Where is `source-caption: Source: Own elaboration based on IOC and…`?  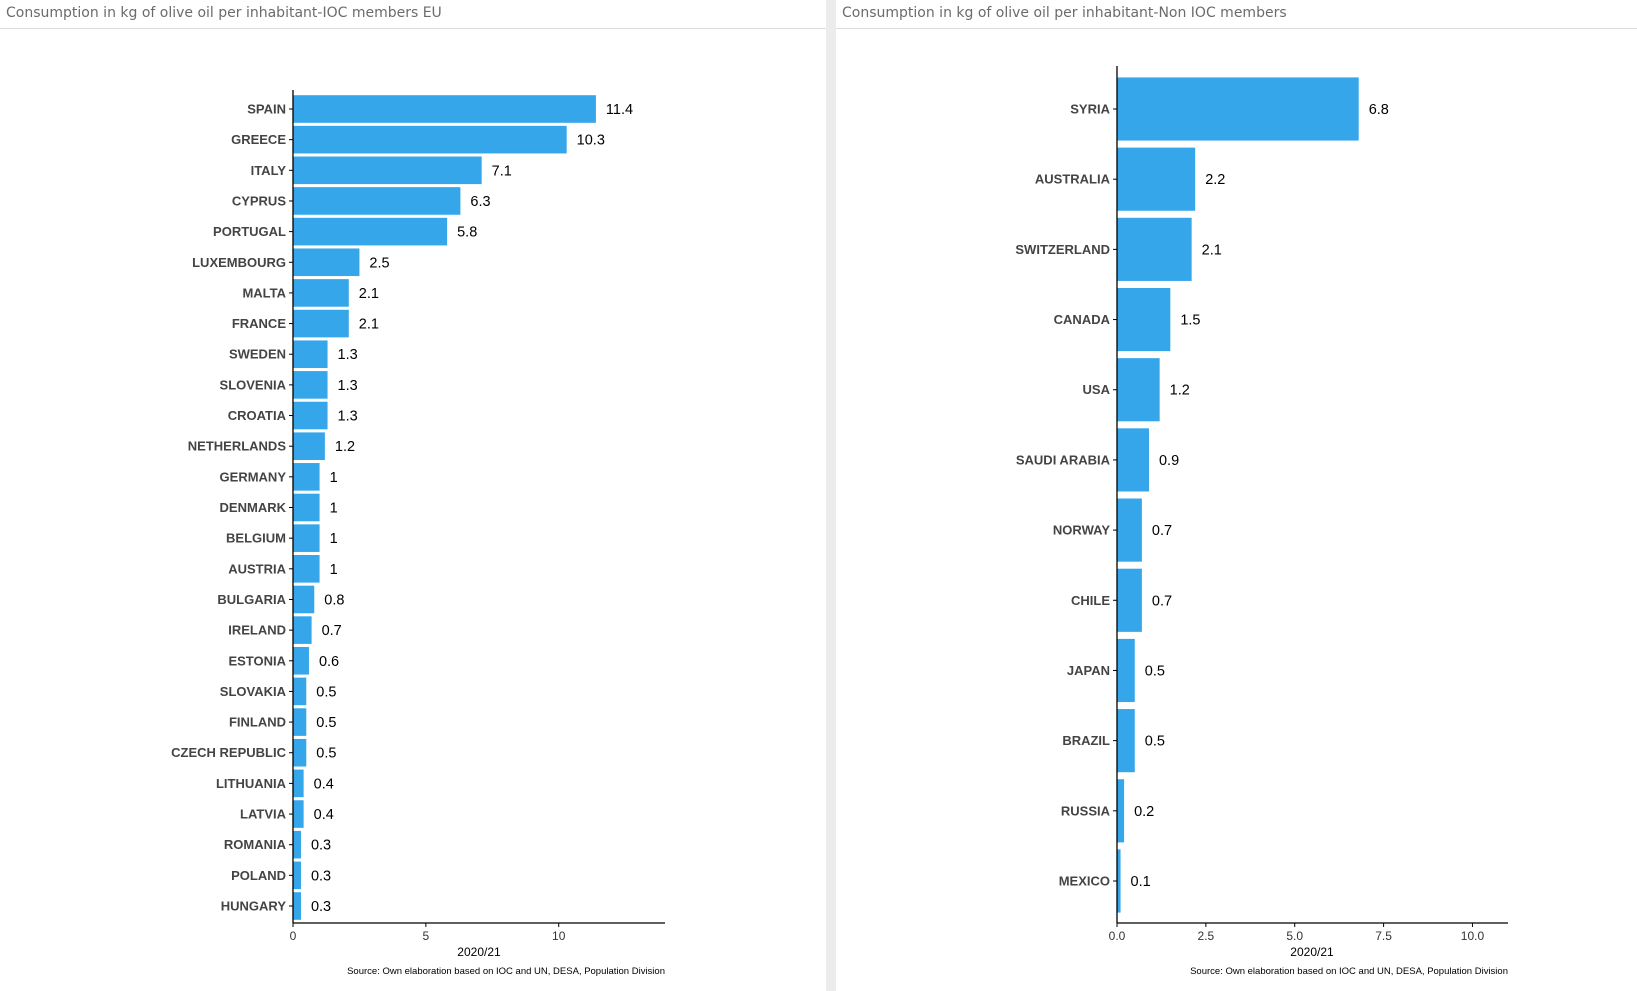
source-caption: Source: Own elaboration based on IOC and… is located at coordinates (1349, 971).